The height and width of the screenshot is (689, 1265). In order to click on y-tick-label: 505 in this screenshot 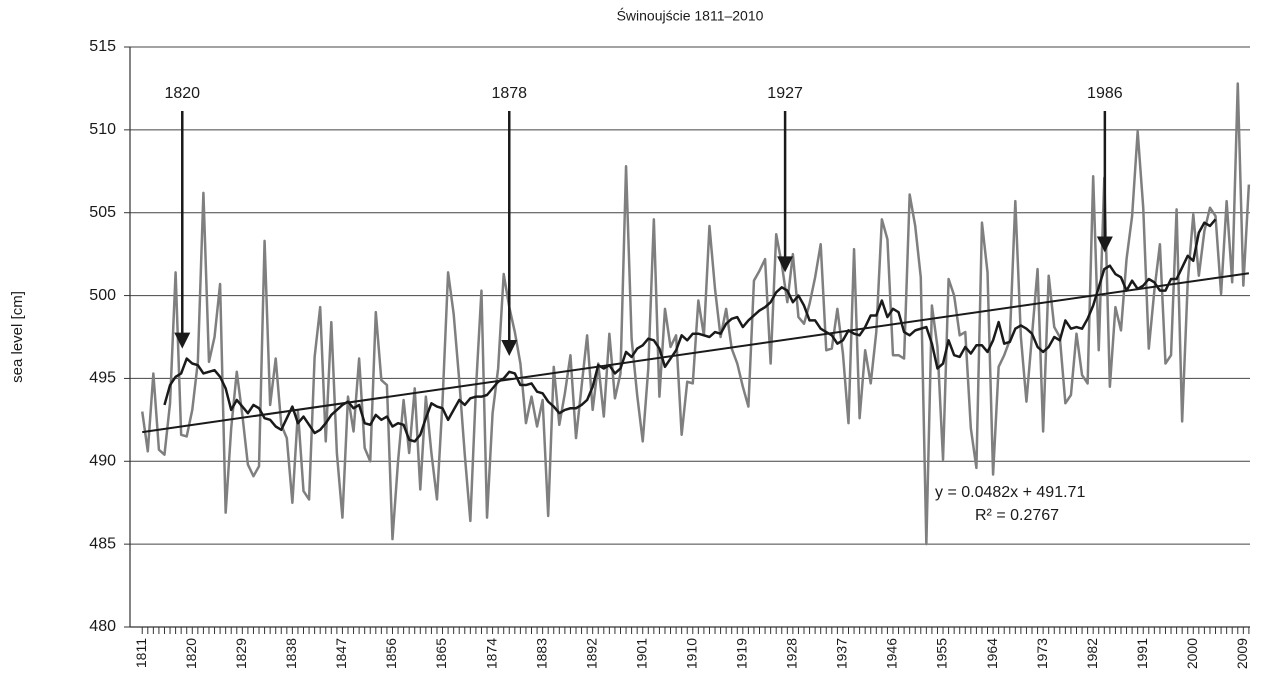, I will do `click(102, 212)`.